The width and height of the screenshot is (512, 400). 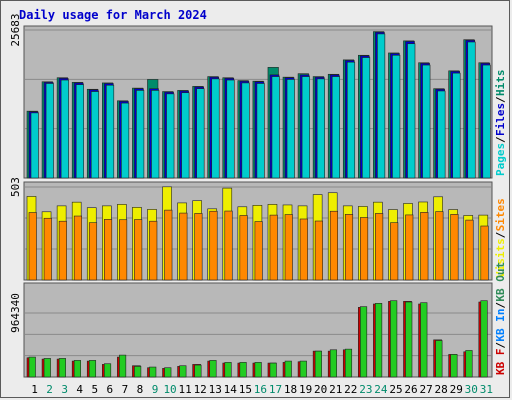 What do you see at coordinates (94, 389) in the screenshot?
I see `day-label-5: 5` at bounding box center [94, 389].